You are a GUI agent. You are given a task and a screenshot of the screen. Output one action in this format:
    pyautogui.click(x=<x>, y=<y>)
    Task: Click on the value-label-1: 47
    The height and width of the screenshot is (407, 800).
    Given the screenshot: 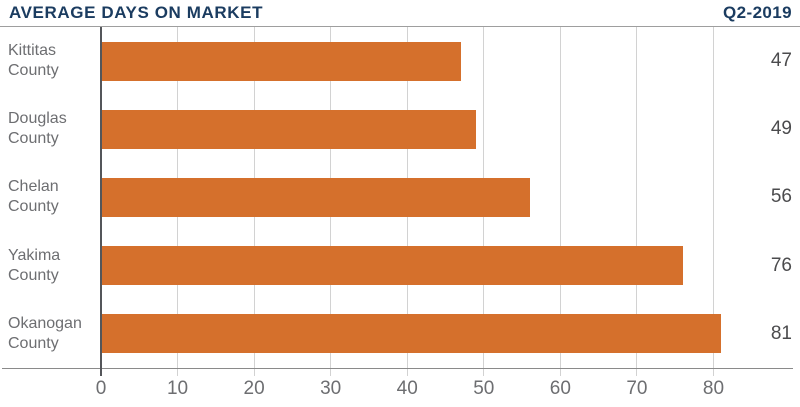 What is the action you would take?
    pyautogui.click(x=781, y=61)
    